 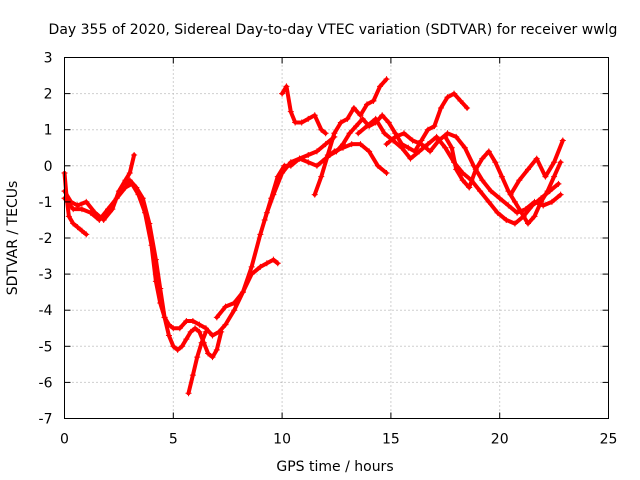 I want to click on y-tick-label: 3, so click(x=48, y=59).